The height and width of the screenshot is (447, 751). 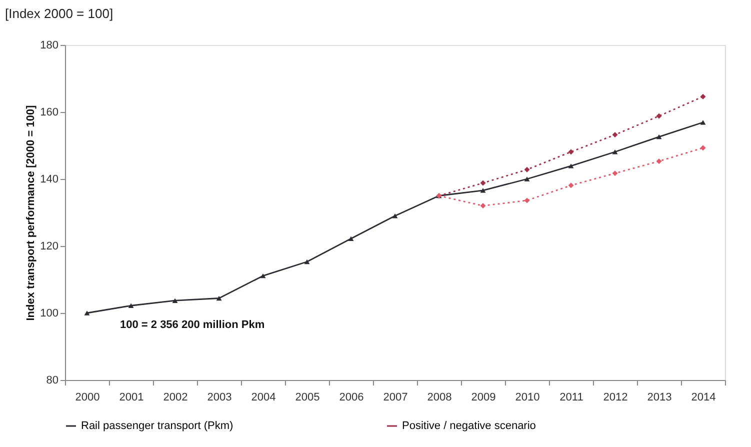 What do you see at coordinates (351, 398) in the screenshot?
I see `x-tick-label: 2006` at bounding box center [351, 398].